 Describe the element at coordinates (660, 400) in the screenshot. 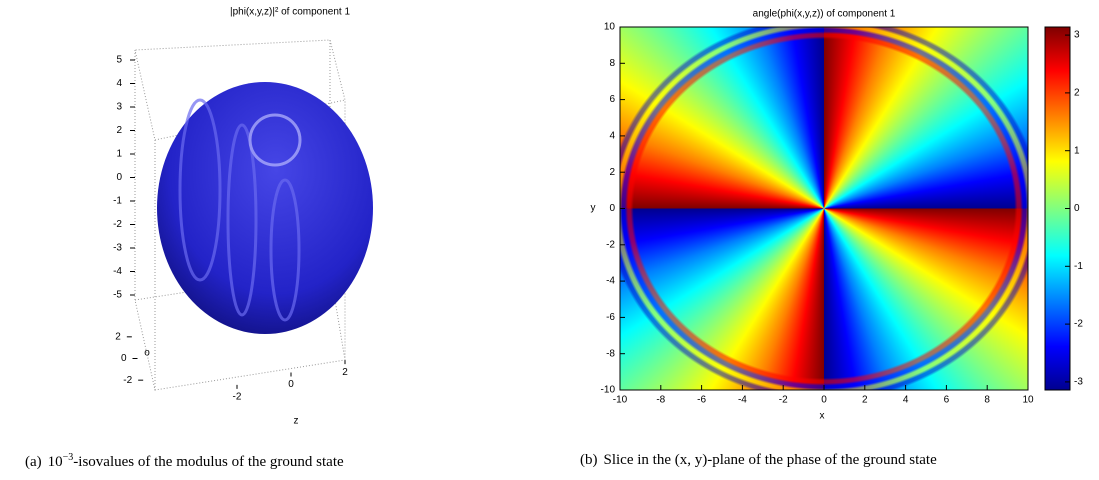

I see `x-tick-label: -8` at that location.